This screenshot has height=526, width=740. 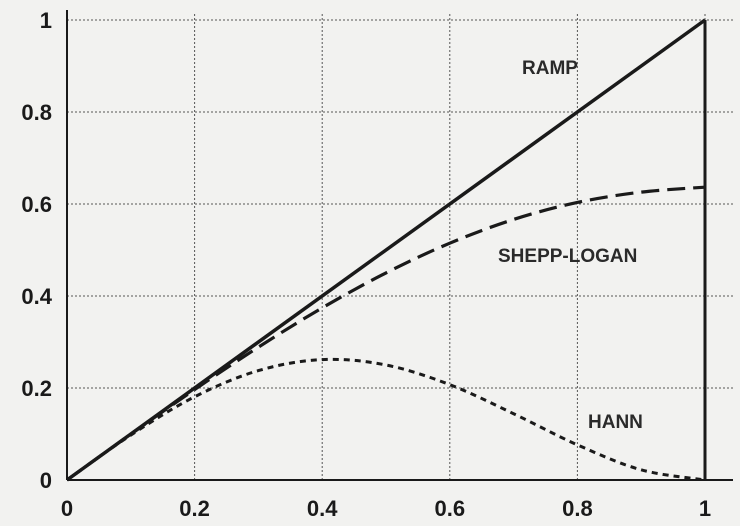 What do you see at coordinates (550, 68) in the screenshot?
I see `annotation-ramp: RAMP` at bounding box center [550, 68].